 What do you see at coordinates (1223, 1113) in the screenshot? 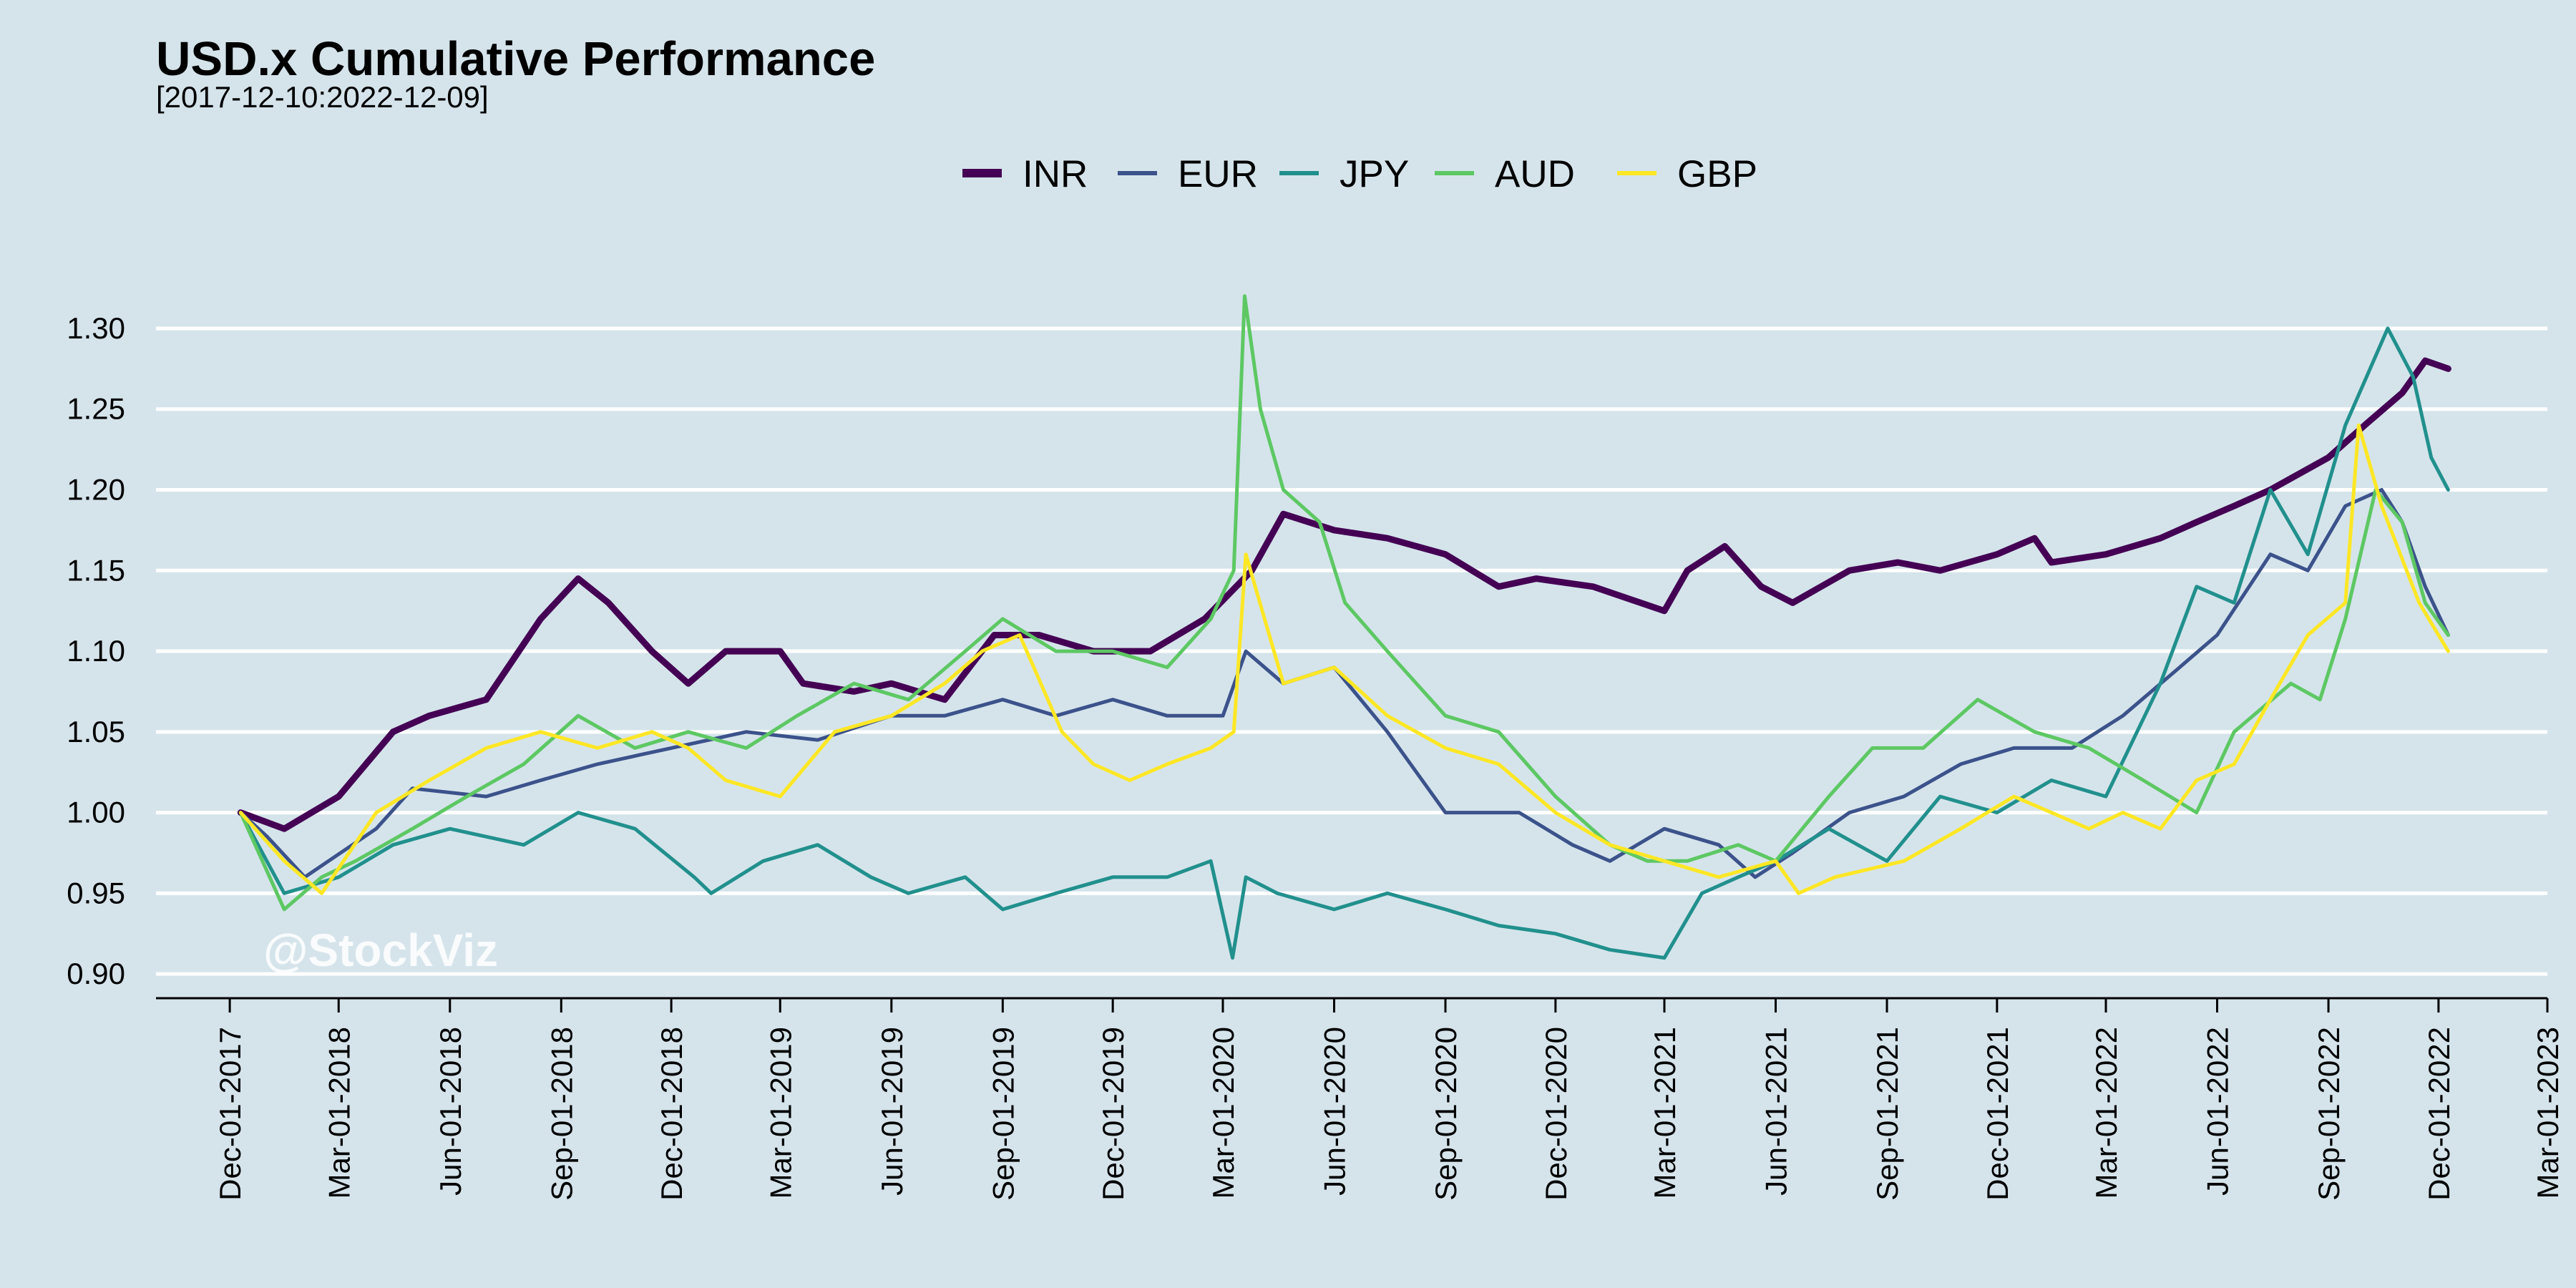
I see `x-tick-label: Mar-01-2020` at bounding box center [1223, 1113].